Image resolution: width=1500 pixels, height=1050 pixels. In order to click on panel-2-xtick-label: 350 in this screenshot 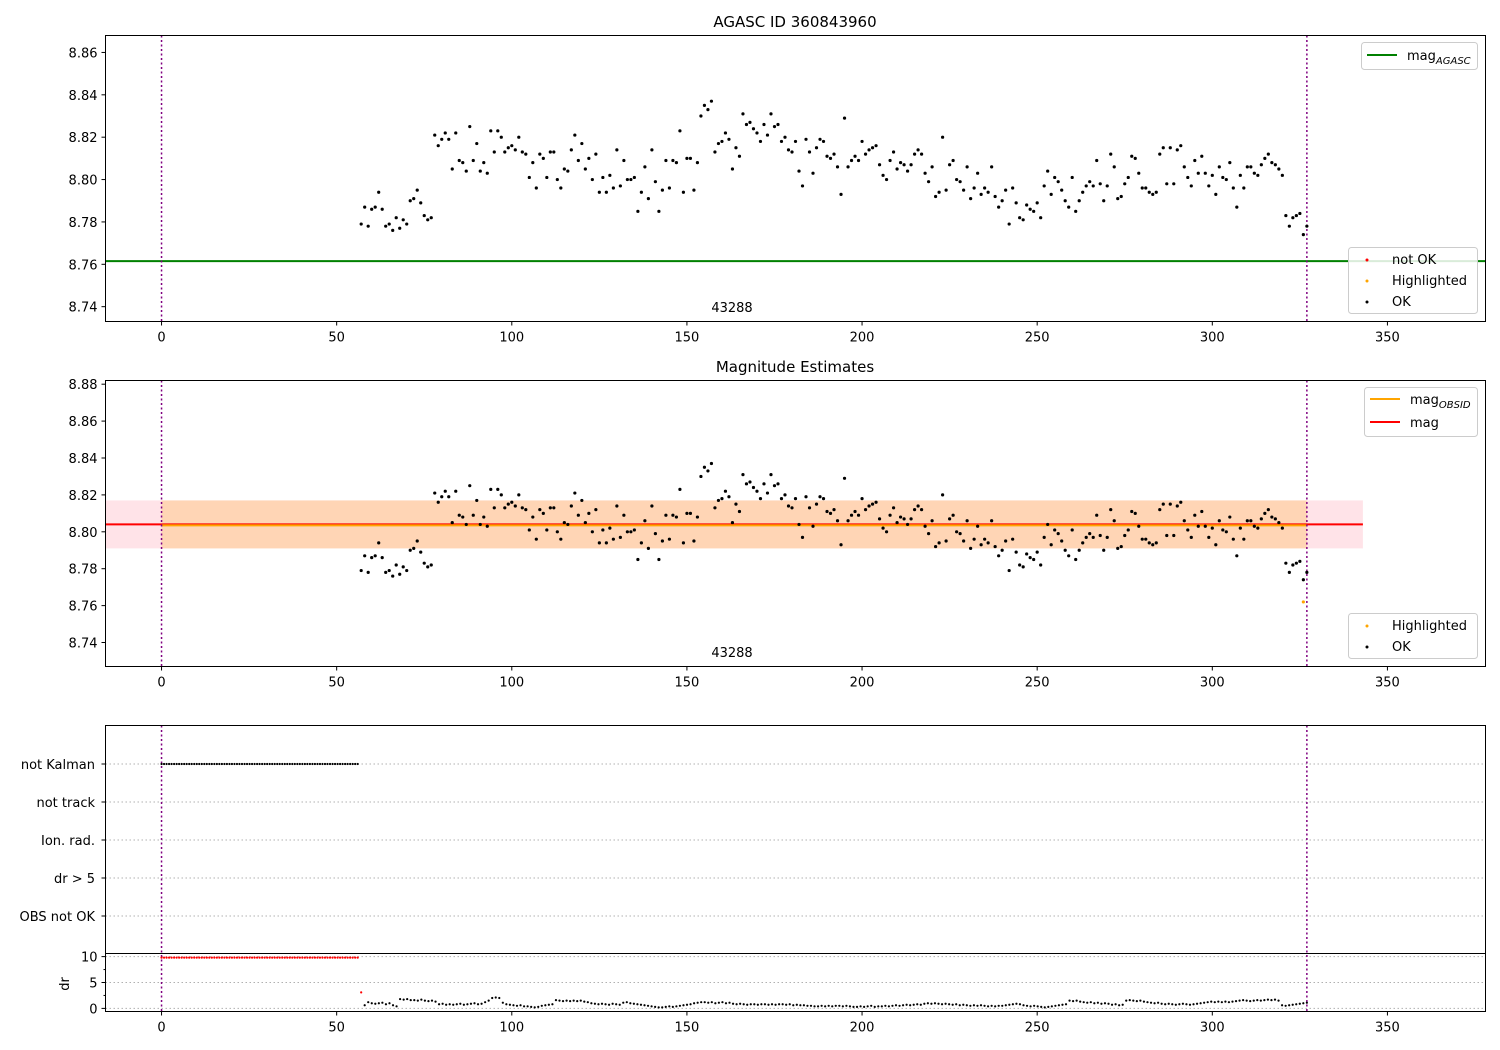, I will do `click(1387, 683)`.